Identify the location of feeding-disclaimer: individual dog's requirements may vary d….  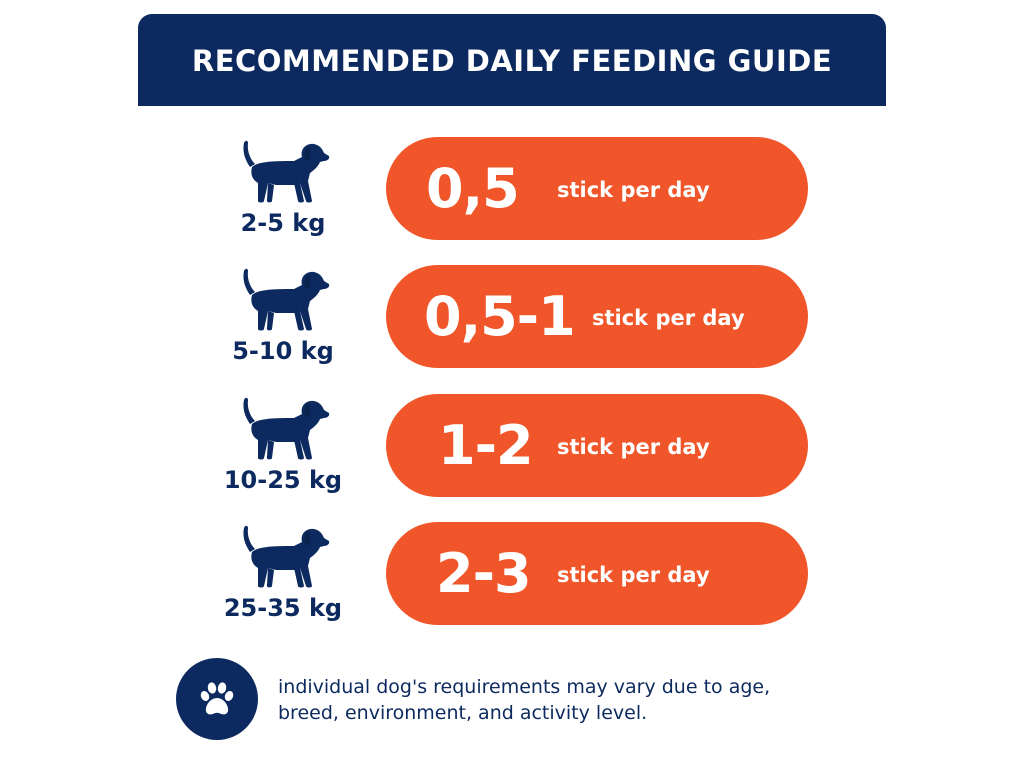
(573, 700).